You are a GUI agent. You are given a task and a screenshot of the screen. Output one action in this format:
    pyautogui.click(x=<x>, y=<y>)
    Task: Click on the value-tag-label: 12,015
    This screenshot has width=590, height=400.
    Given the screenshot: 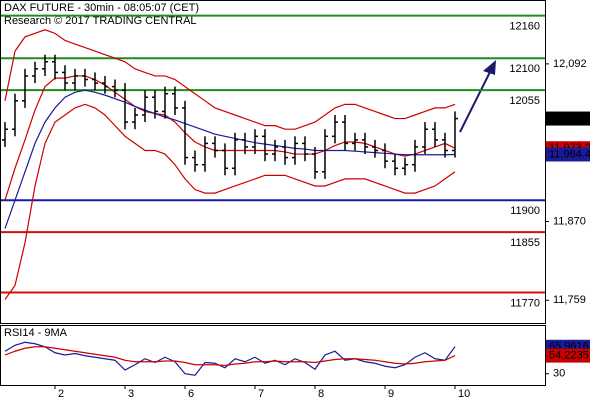 What is the action you would take?
    pyautogui.click(x=566, y=118)
    